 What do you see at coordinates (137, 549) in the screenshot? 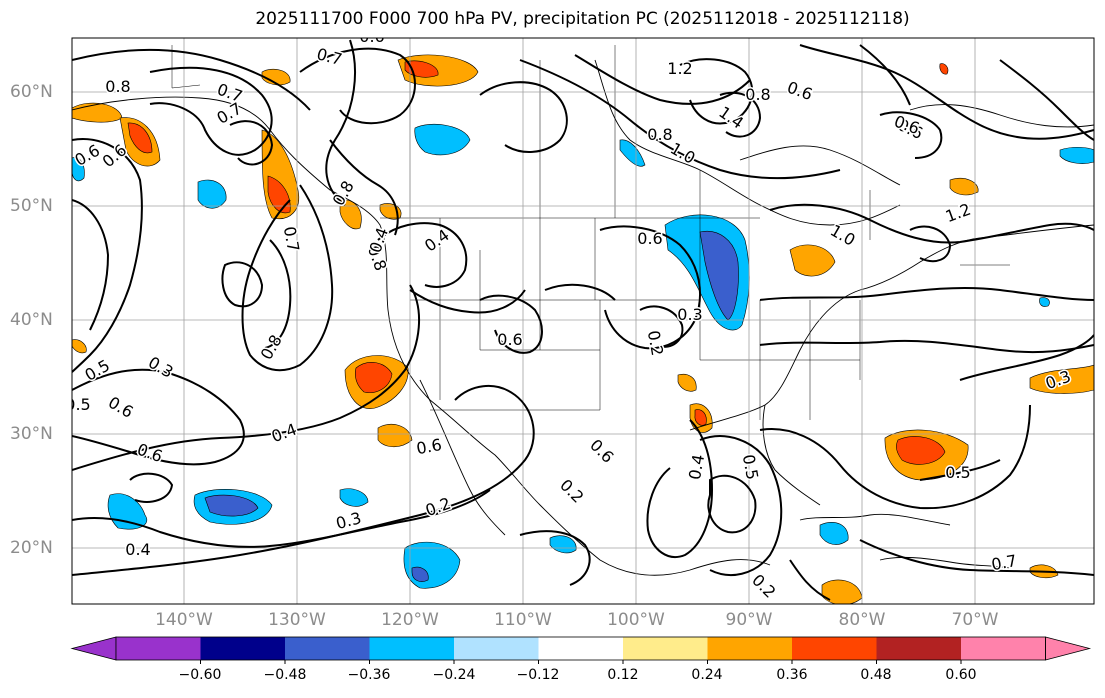
I see `contour-label: 0.4` at bounding box center [137, 549].